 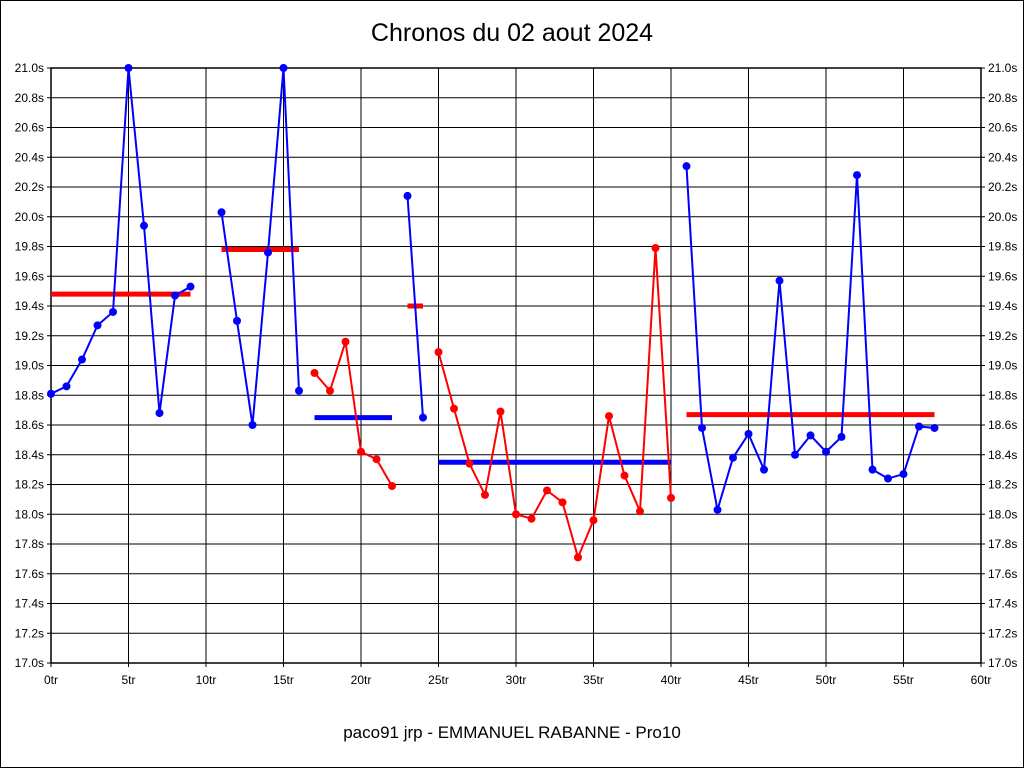 I want to click on stint-5-laps, so click(x=554, y=402).